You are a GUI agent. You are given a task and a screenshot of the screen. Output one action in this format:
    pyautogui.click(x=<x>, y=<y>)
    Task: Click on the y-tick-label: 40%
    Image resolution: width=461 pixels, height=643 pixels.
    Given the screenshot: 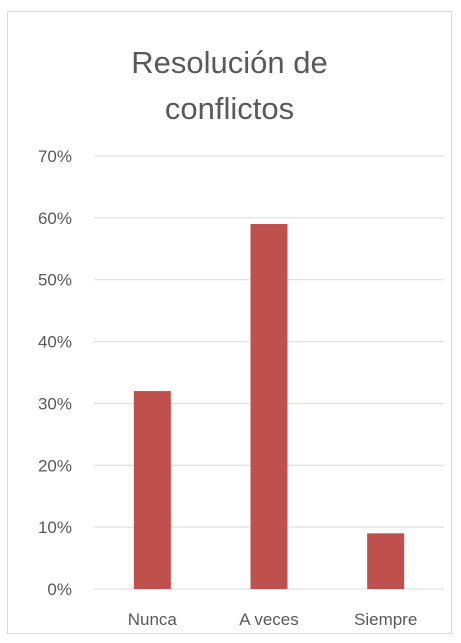 What is the action you would take?
    pyautogui.click(x=55, y=342)
    